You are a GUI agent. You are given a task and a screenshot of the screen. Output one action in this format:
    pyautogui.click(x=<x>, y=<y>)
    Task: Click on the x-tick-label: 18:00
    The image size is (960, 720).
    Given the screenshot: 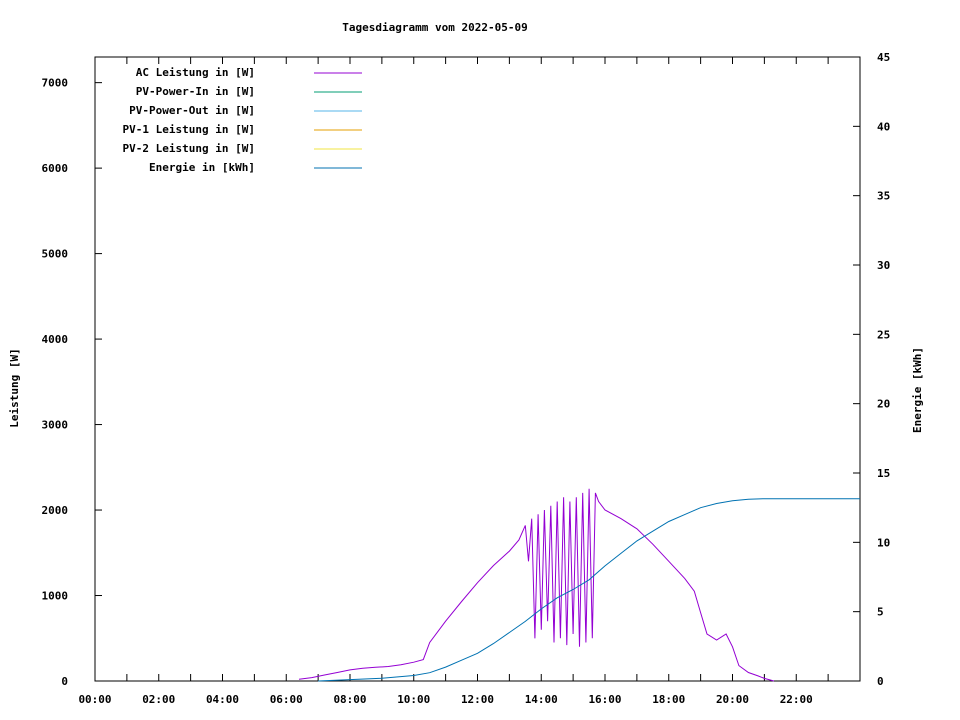 What is the action you would take?
    pyautogui.click(x=668, y=699)
    